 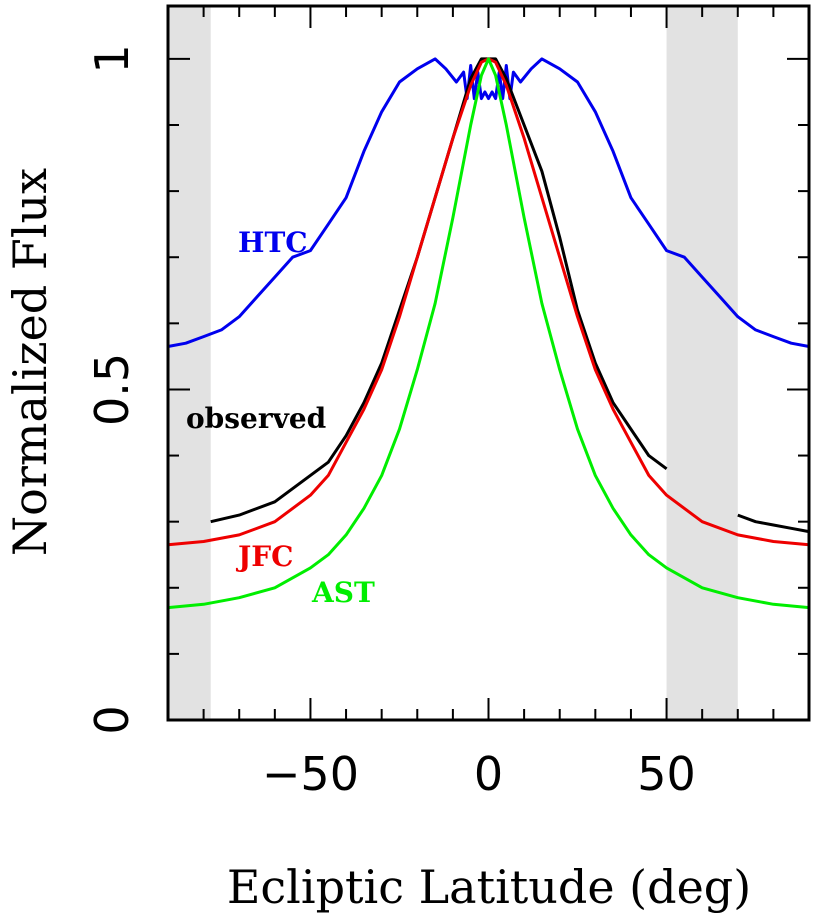 I want to click on label-jfc: JFC, so click(x=264, y=556).